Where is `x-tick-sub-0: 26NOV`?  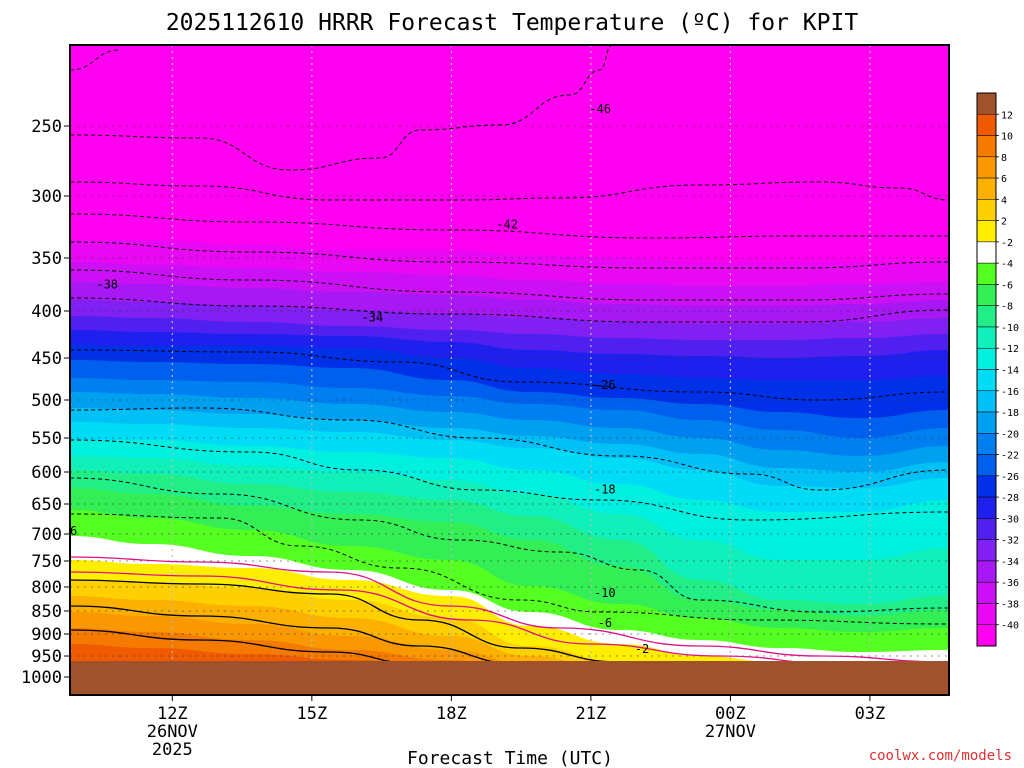 x-tick-sub-0: 26NOV is located at coordinates (172, 732).